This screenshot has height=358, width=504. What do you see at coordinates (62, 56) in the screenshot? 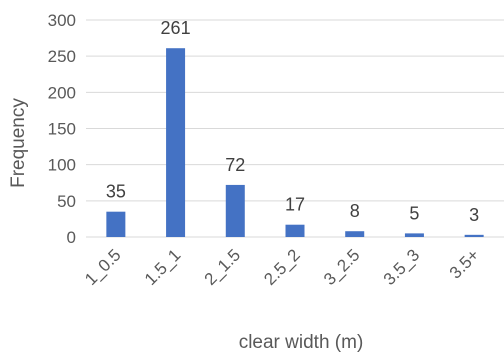
I see `y-tick-label: 250` at bounding box center [62, 56].